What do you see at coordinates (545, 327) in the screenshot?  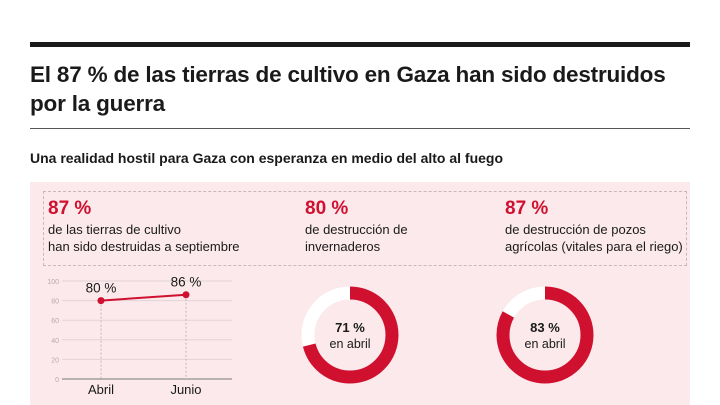 I see `donut-value: 83 %` at bounding box center [545, 327].